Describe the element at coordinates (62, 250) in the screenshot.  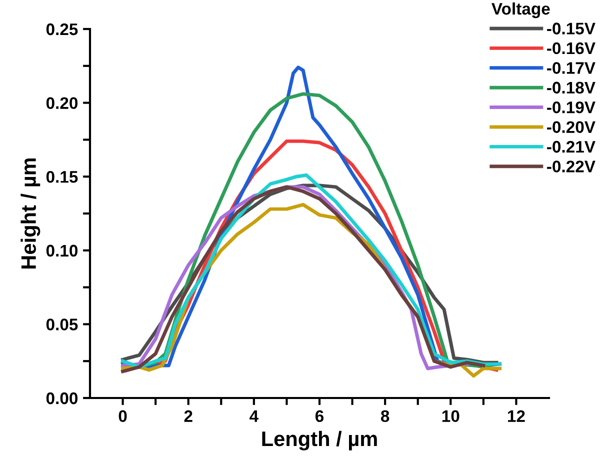
I see `y-tick-label: 0.10` at that location.